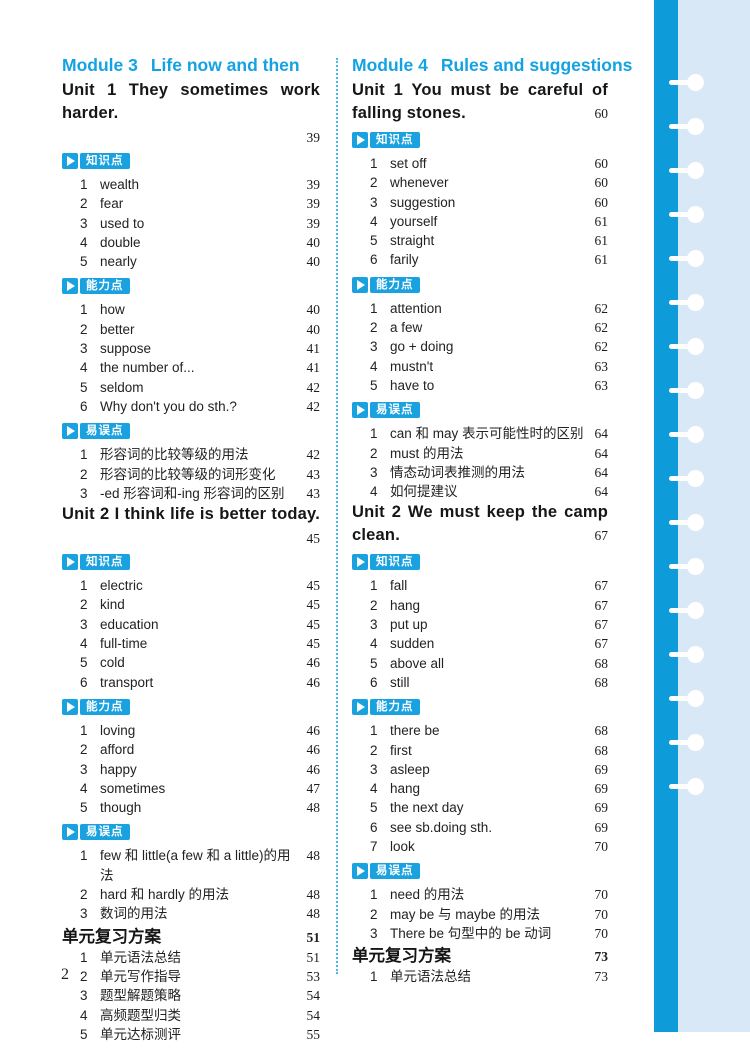 Image resolution: width=750 pixels, height=1057 pixels. I want to click on toc-item: 1 形容词的比较等级的用法 42, so click(191, 454).